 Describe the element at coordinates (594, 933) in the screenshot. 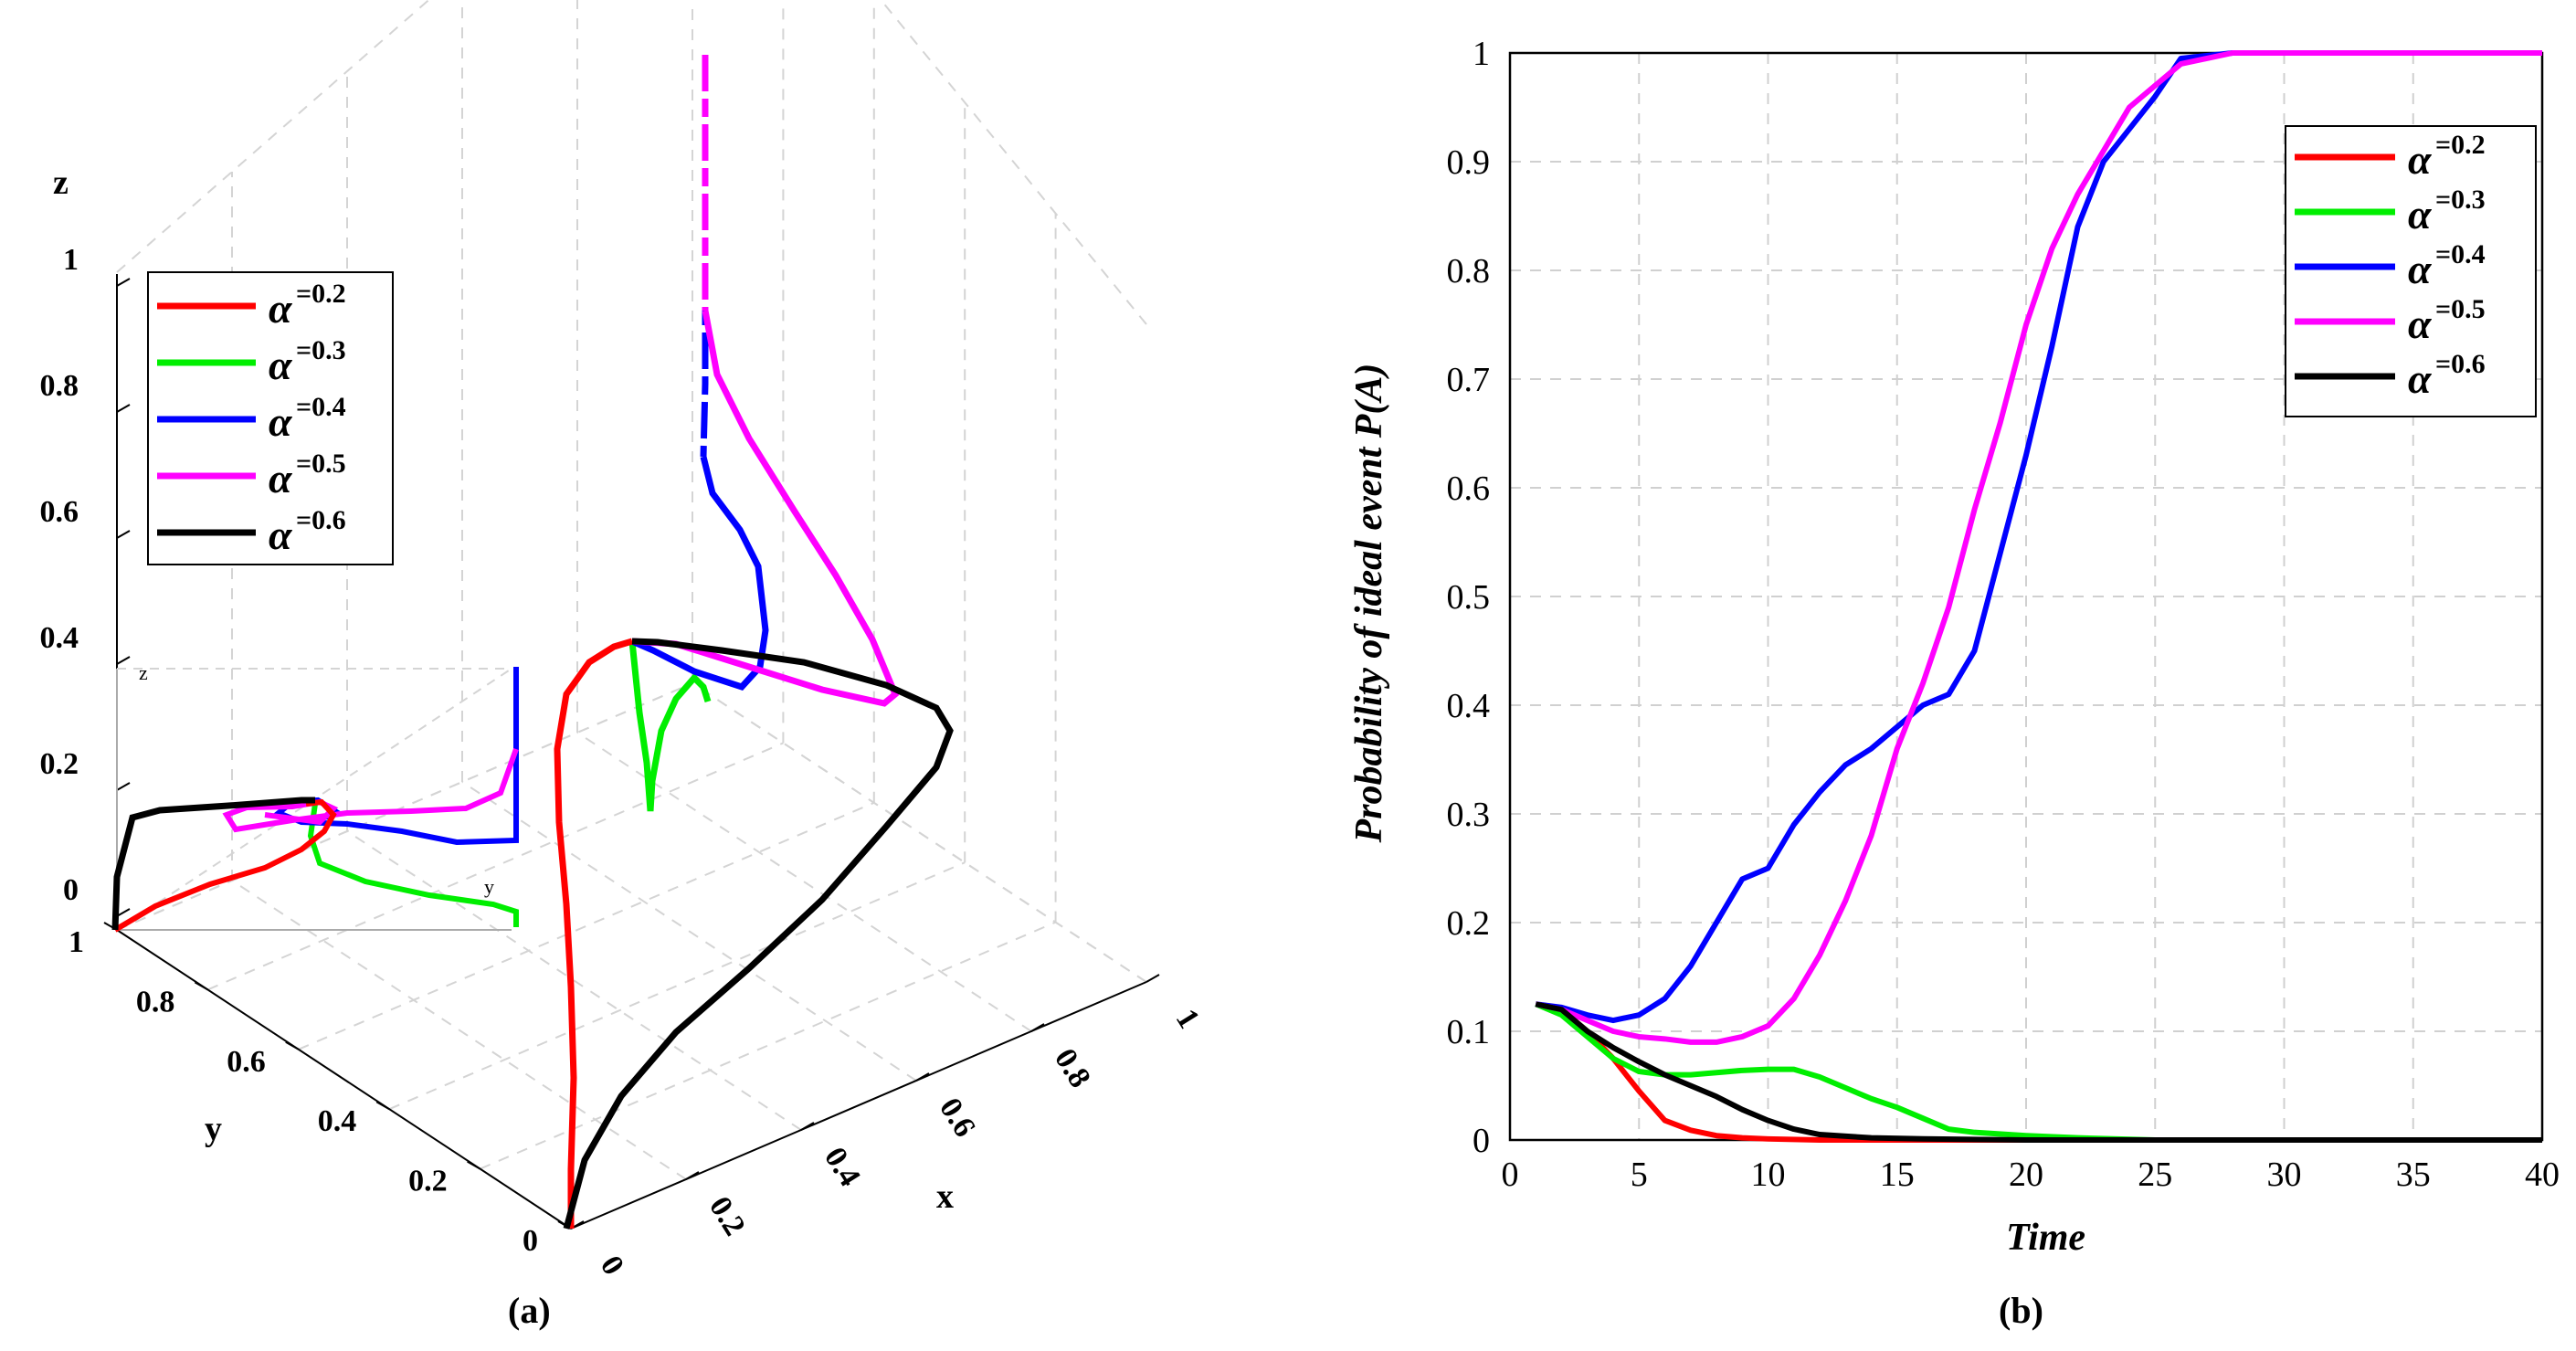

I see `curve-alpha-0.2` at that location.